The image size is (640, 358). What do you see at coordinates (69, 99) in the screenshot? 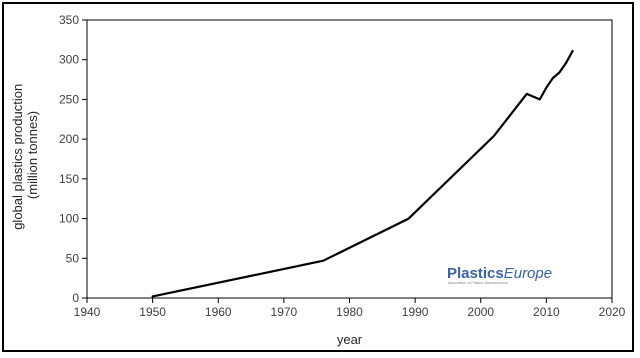
I see `y-tick-label: 250` at bounding box center [69, 99].